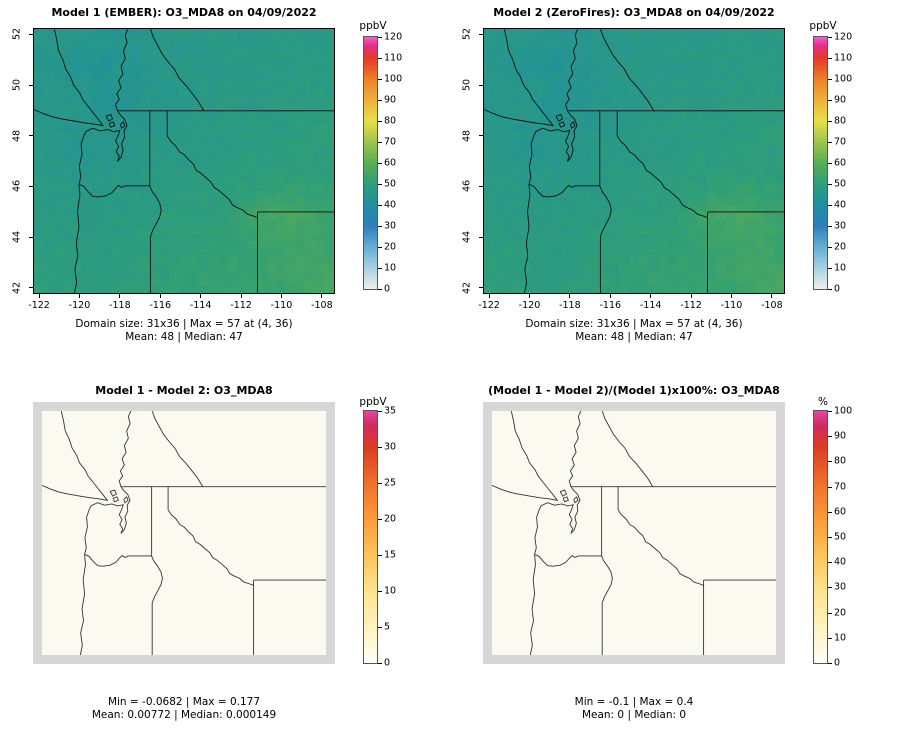 This screenshot has width=900, height=752. Describe the element at coordinates (184, 337) in the screenshot. I see `stats-caption-line2: Mean: 48 | Median: 47` at that location.